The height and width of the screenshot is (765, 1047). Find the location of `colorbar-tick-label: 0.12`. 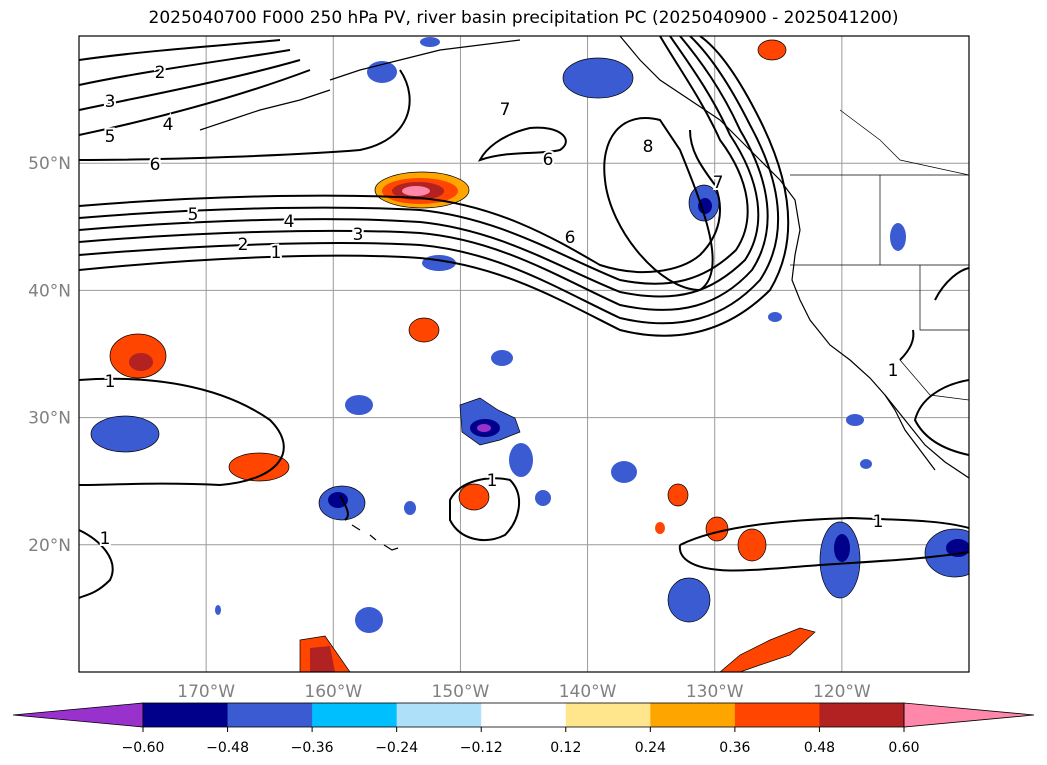

colorbar-tick-label: 0.12 is located at coordinates (565, 748).